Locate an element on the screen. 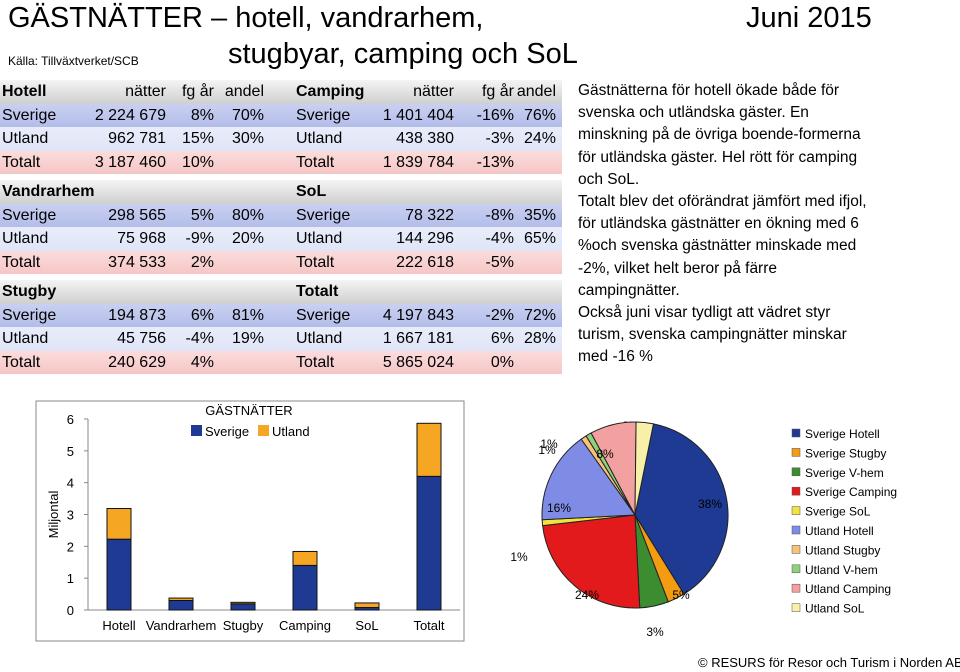 This screenshot has width=960, height=672. page-title: GÄSTNÄTTER – hotell, vandrarhem, is located at coordinates (246, 18).